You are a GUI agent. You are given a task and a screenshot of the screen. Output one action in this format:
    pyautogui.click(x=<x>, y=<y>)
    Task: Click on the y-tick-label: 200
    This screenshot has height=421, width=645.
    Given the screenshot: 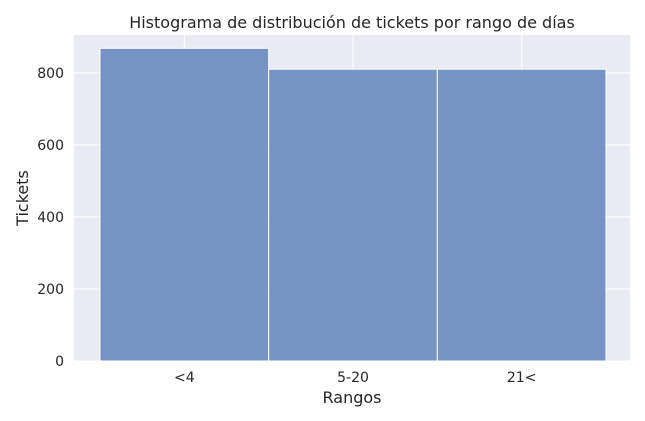 What is the action you would take?
    pyautogui.click(x=50, y=290)
    